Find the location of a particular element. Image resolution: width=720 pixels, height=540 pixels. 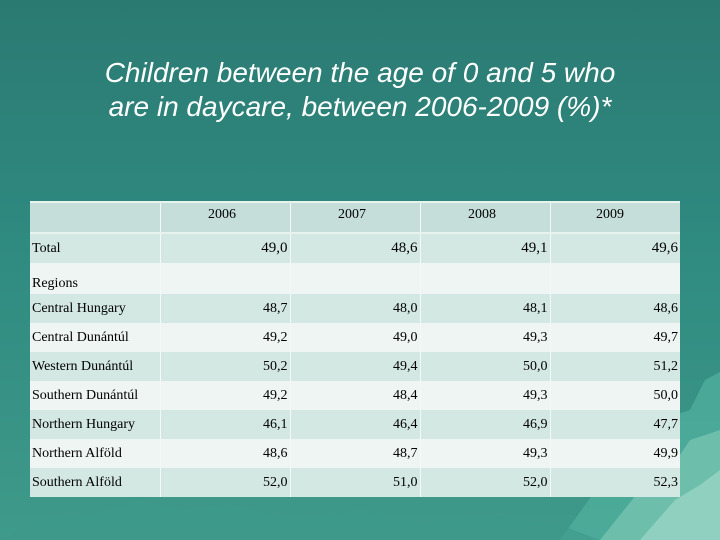

row-label: Northern Alföld is located at coordinates (95, 453).